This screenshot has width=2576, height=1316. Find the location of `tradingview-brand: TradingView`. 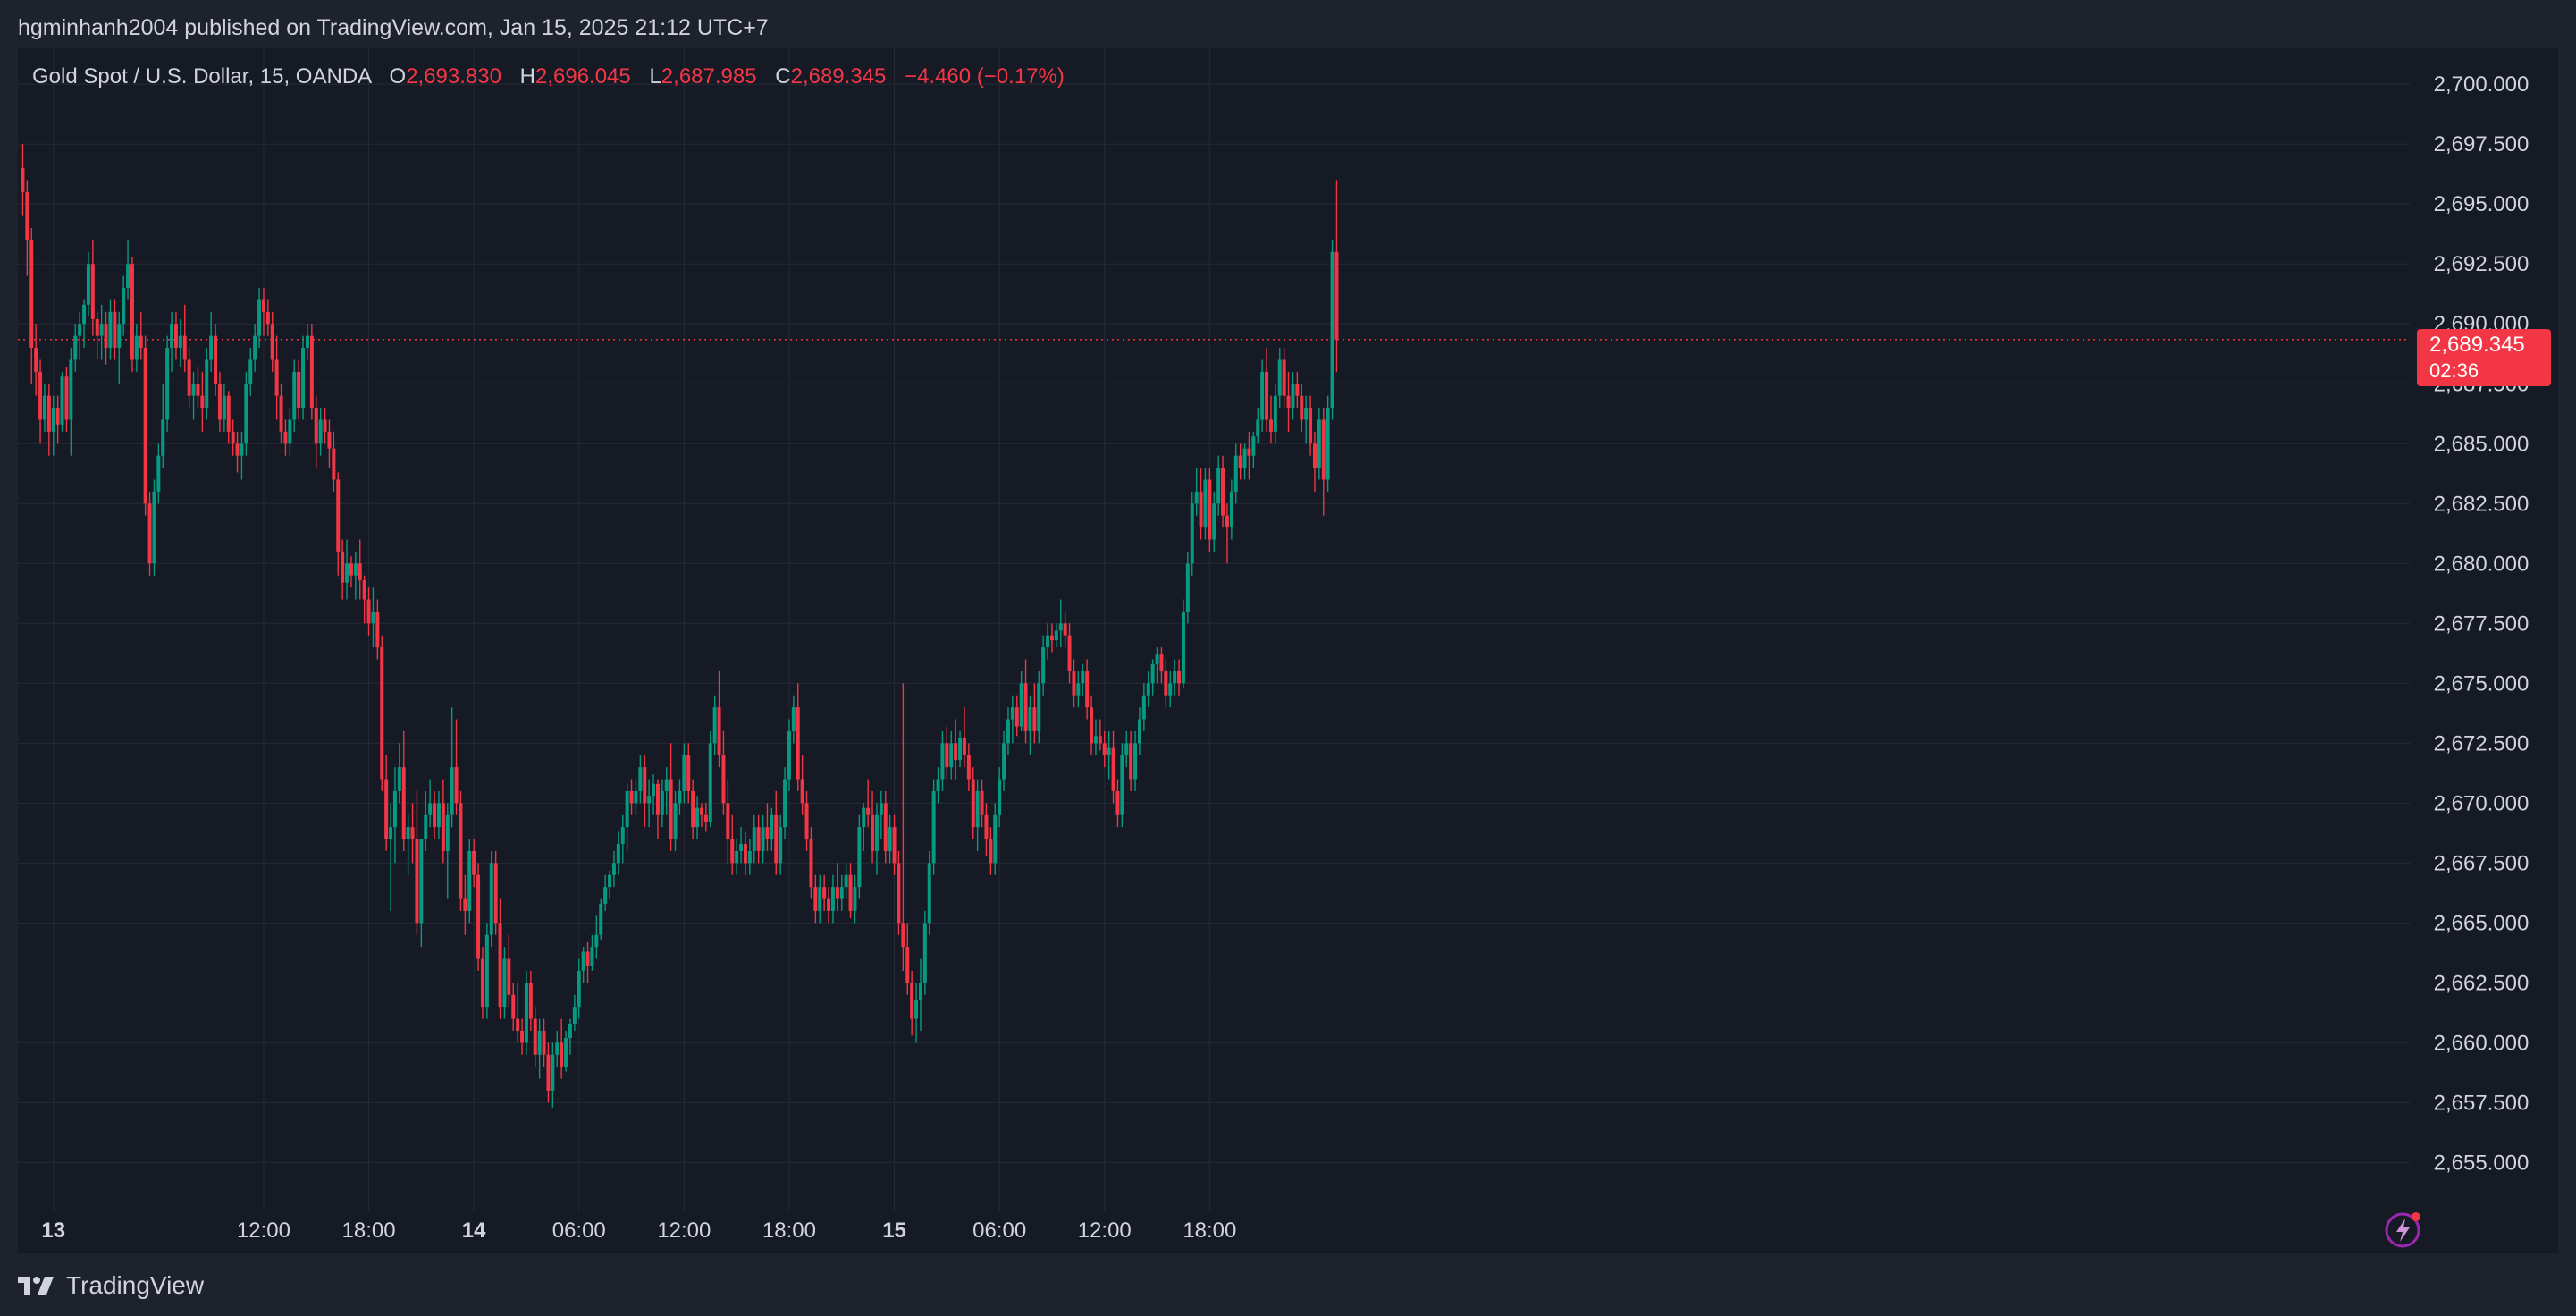

tradingview-brand: TradingView is located at coordinates (111, 1286).